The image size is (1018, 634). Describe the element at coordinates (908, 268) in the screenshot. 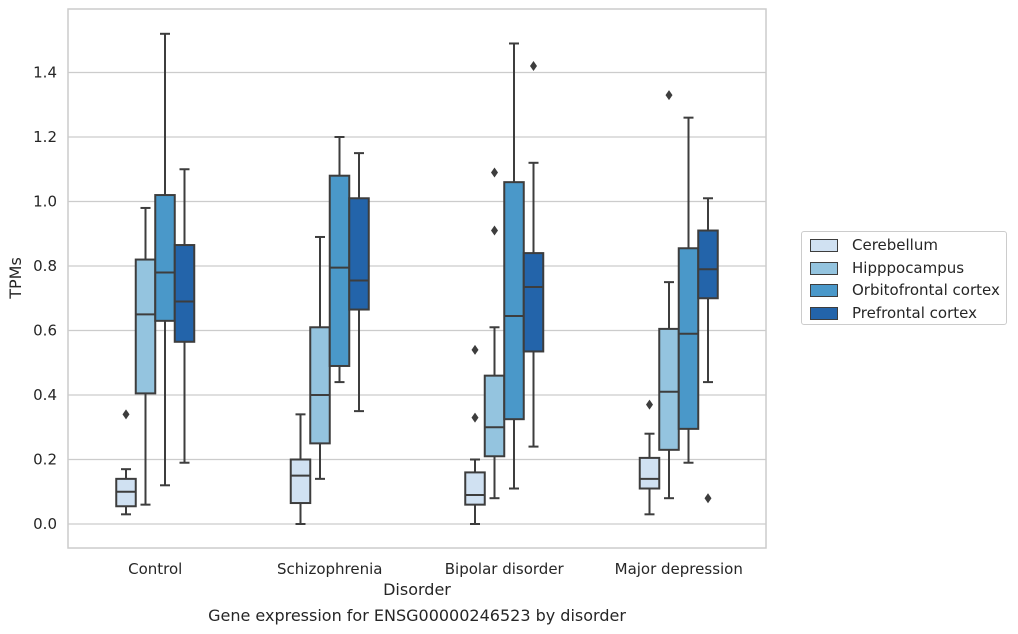

I see `legend-label: Hipppocampus` at that location.